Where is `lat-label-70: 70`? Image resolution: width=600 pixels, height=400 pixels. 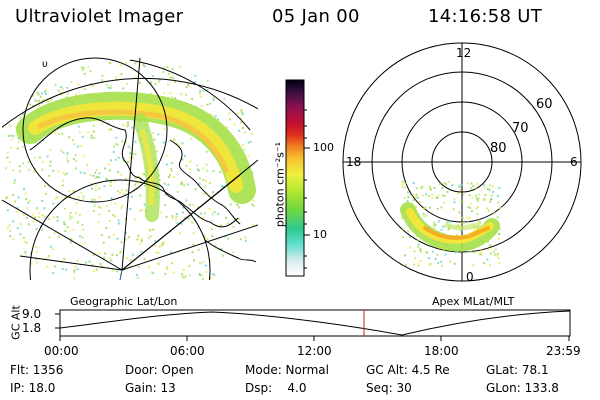 lat-label-70: 70 is located at coordinates (520, 128).